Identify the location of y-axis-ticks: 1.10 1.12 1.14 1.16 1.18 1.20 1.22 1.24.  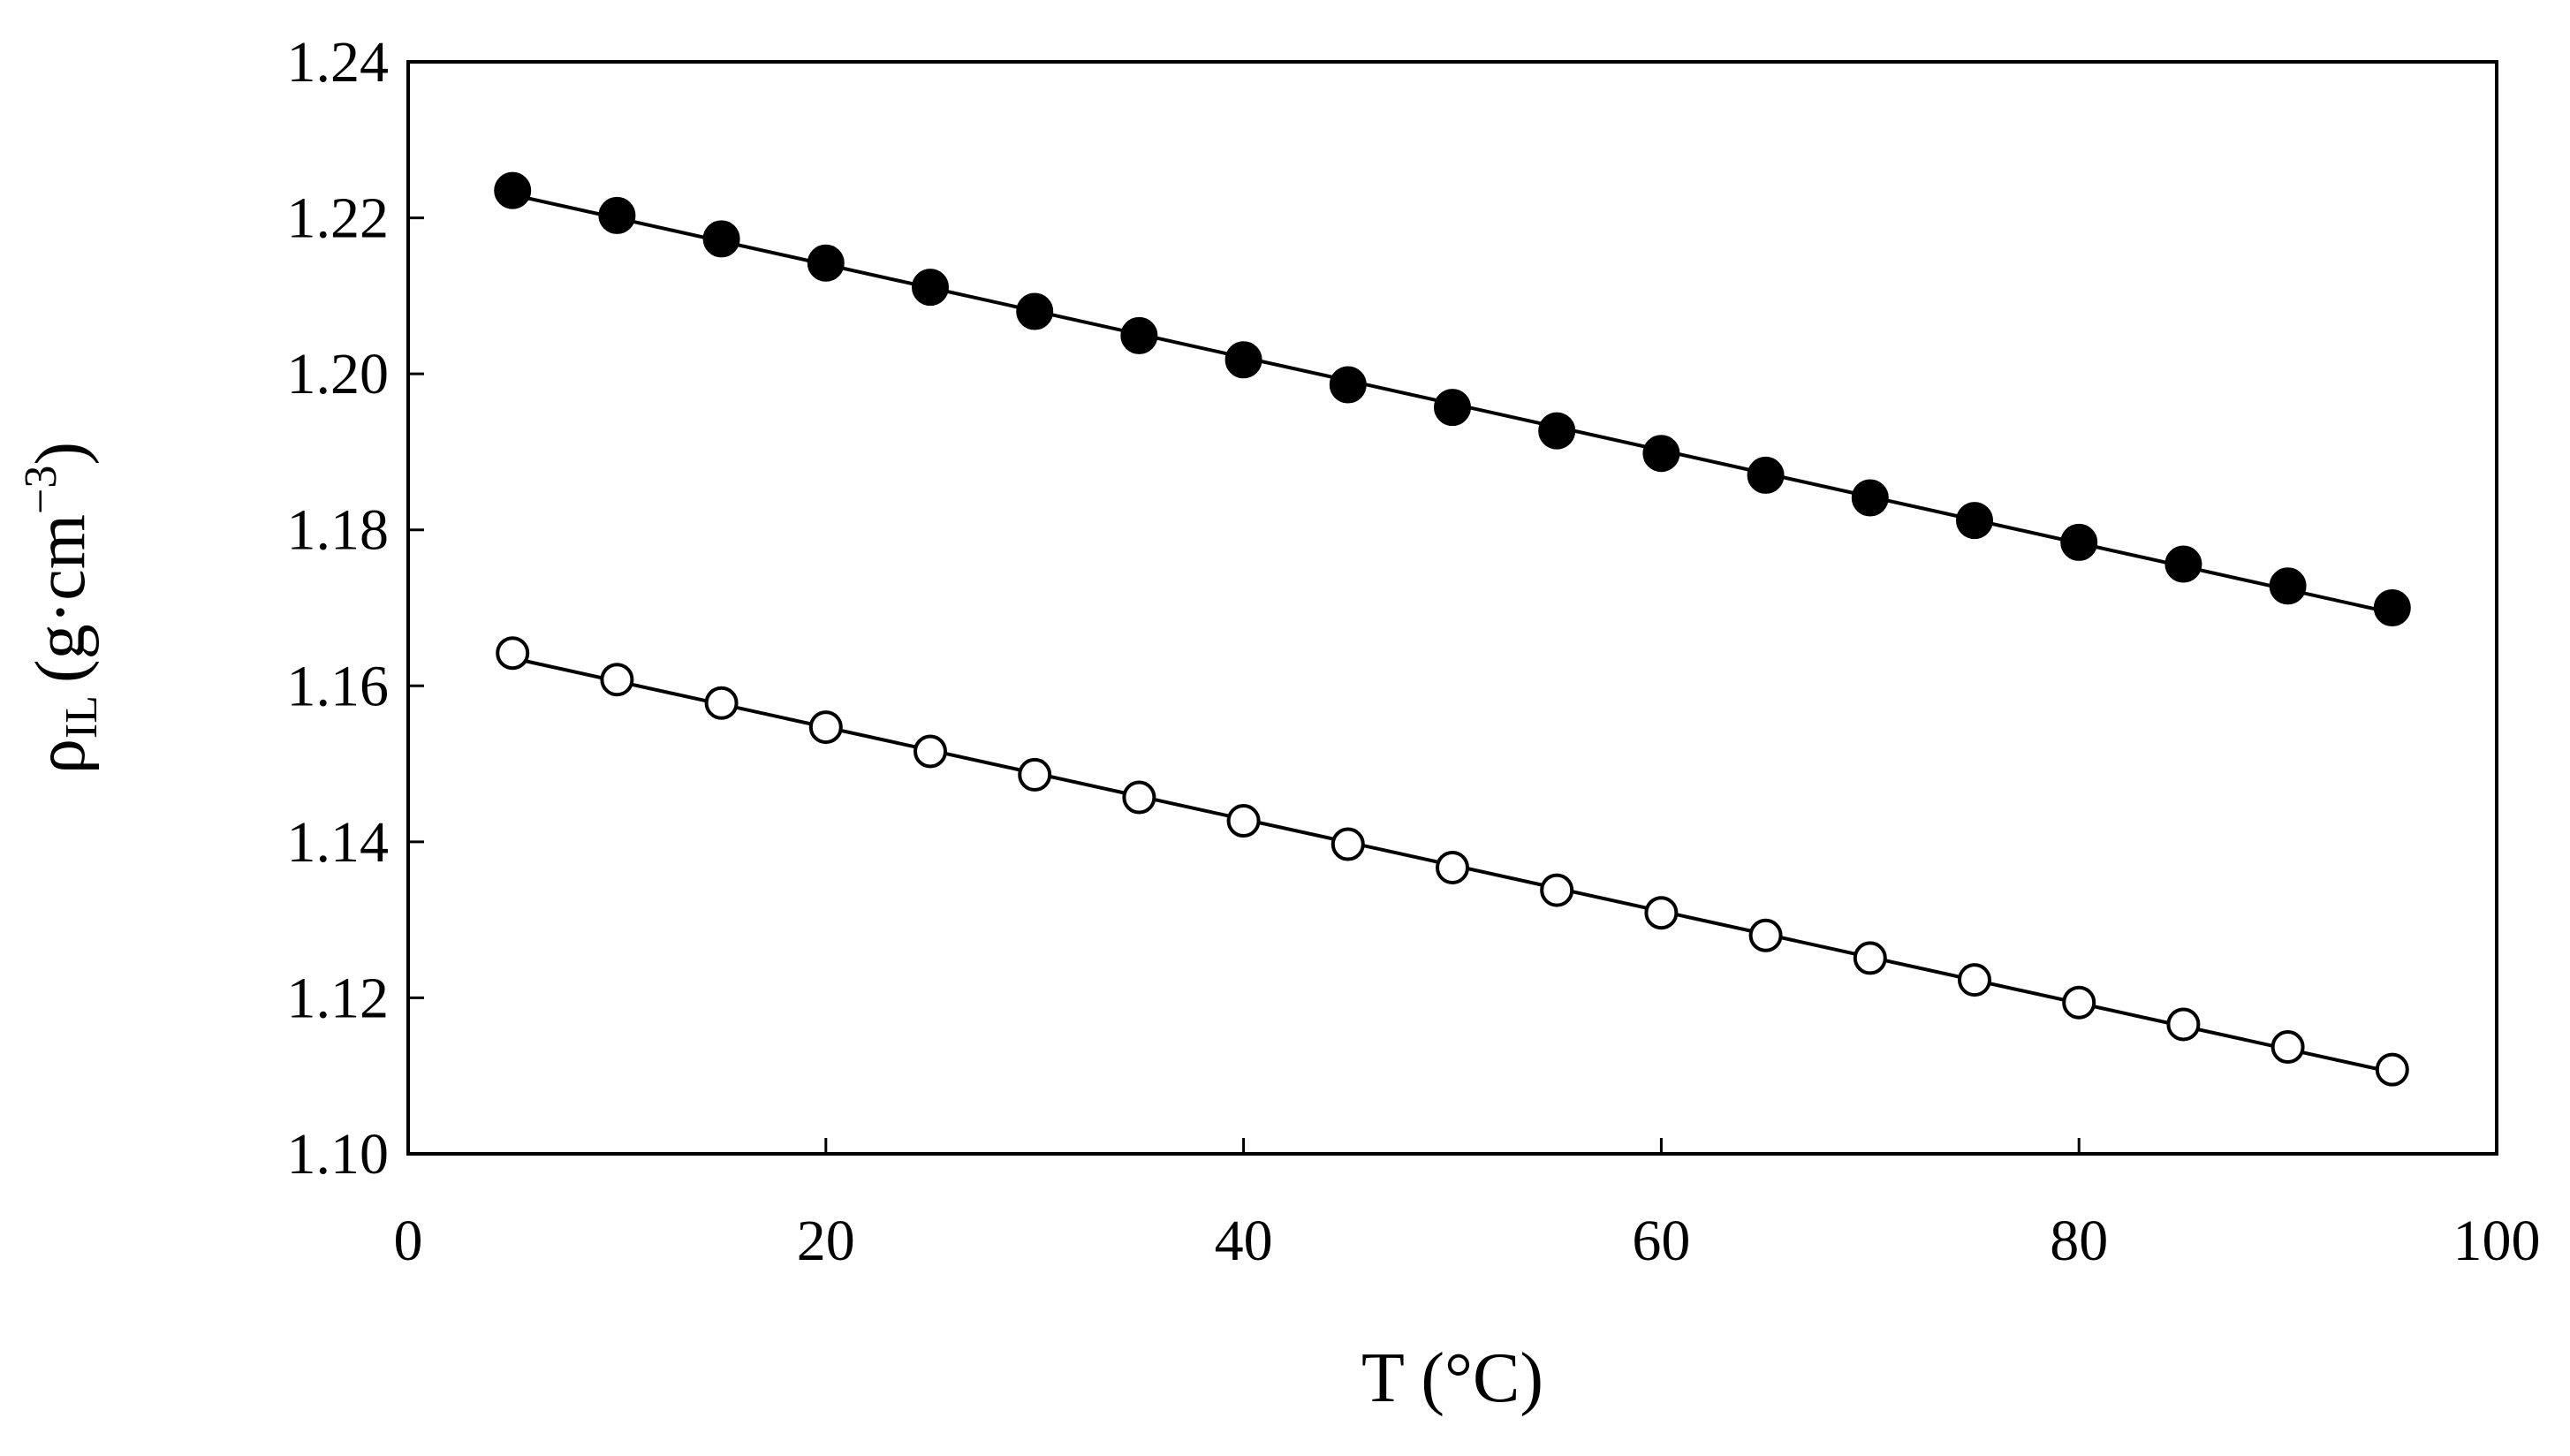
(355, 608).